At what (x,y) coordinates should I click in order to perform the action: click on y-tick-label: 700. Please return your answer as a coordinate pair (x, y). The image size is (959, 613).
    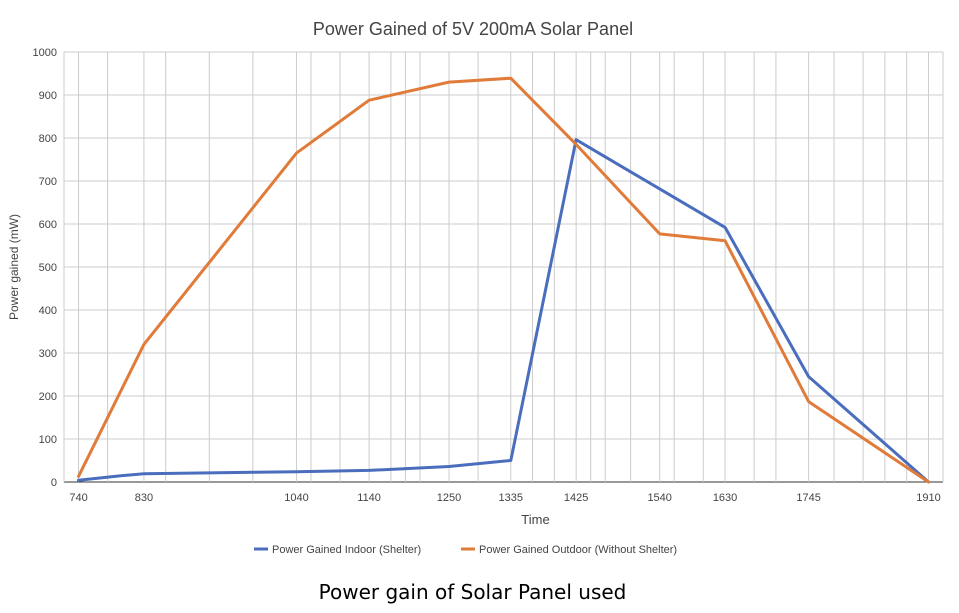
    Looking at the image, I should click on (48, 182).